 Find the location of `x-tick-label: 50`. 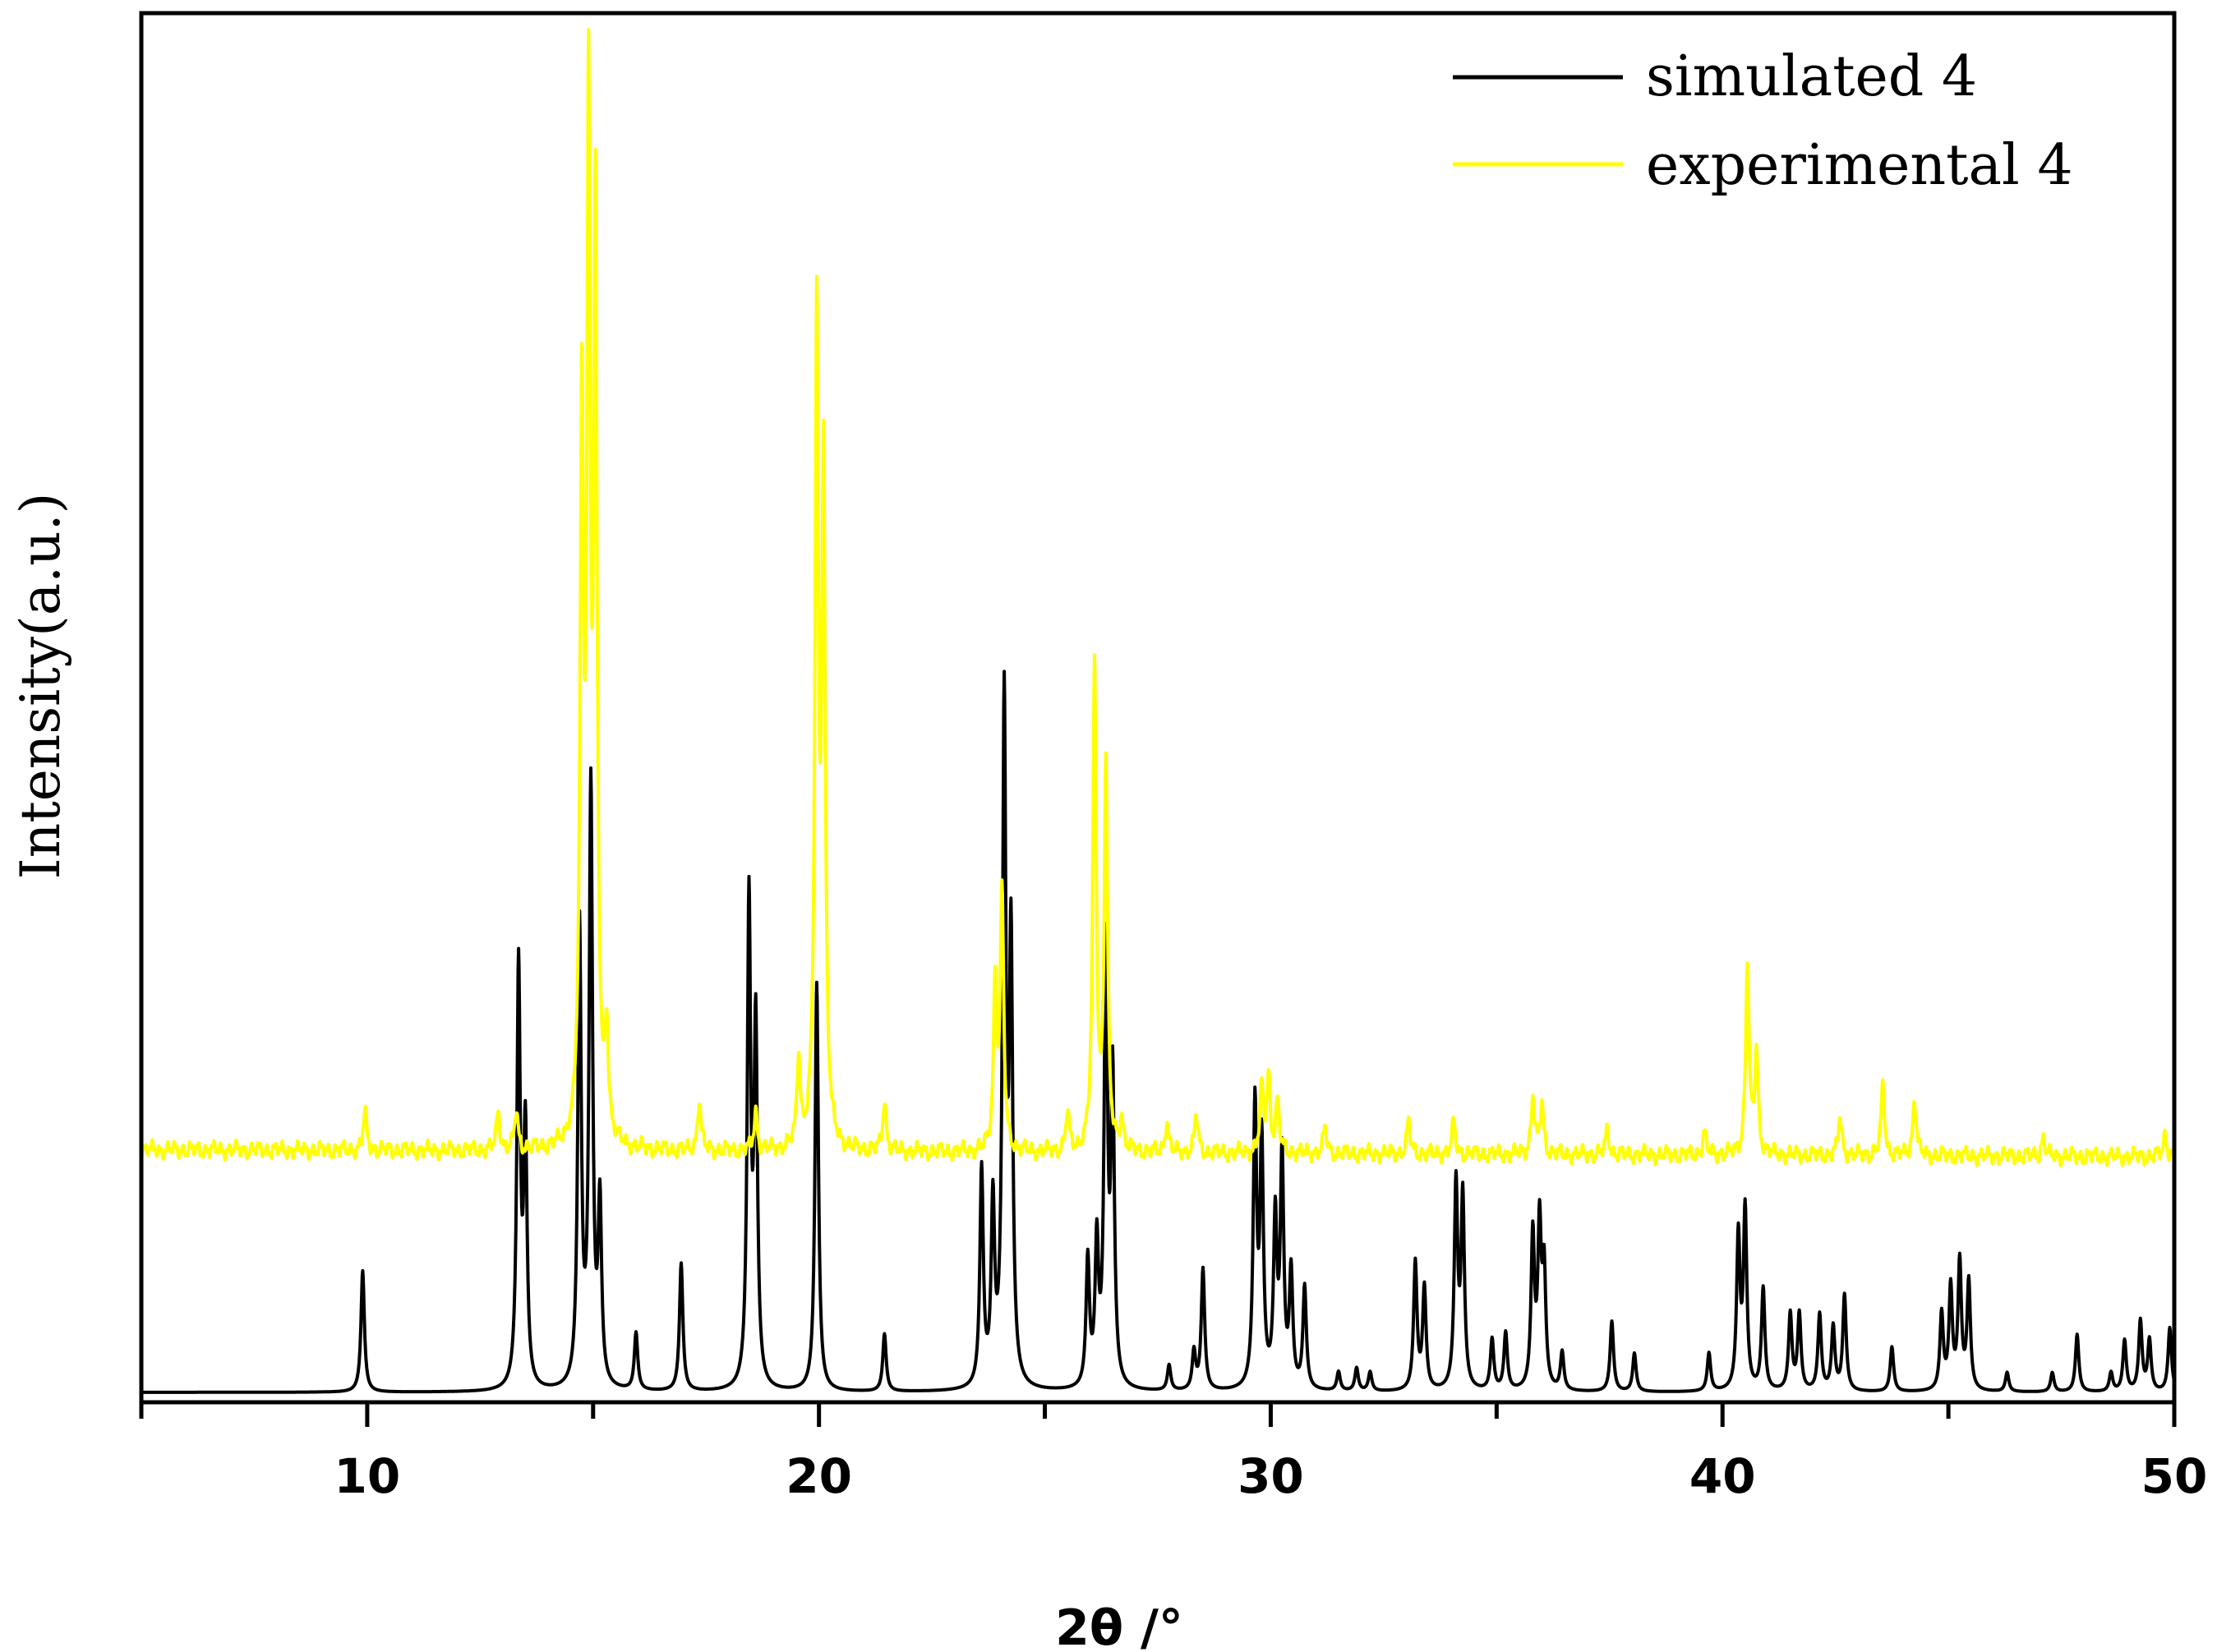

x-tick-label: 50 is located at coordinates (2174, 1476).